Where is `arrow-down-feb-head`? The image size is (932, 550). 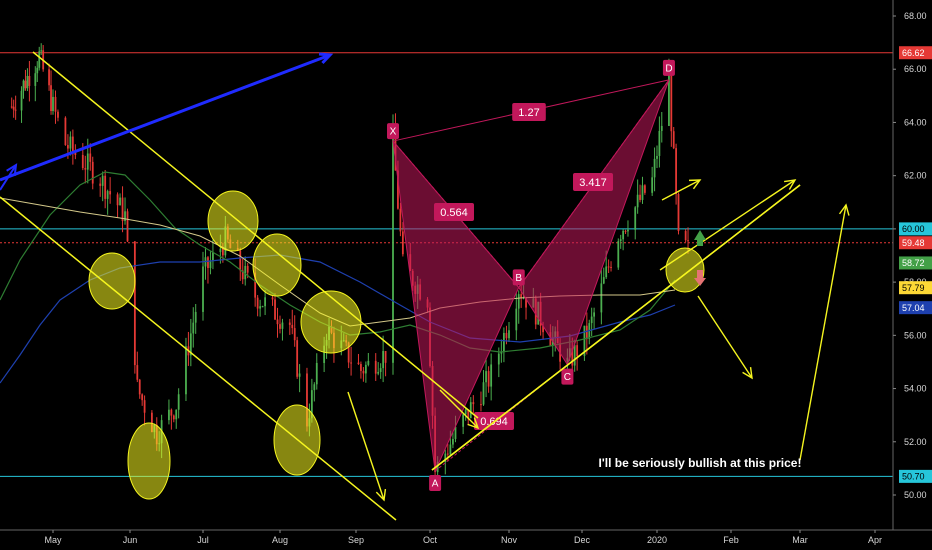 arrow-down-feb-head is located at coordinates (747, 373).